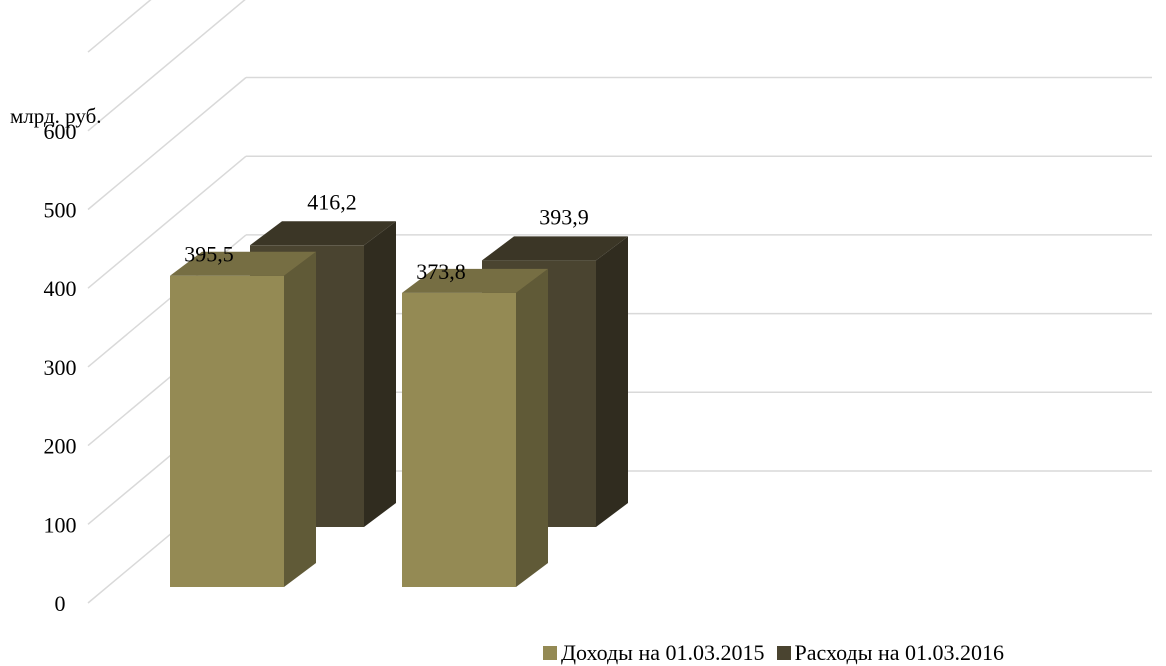  I want to click on y-tick-label: 300, so click(60, 367).